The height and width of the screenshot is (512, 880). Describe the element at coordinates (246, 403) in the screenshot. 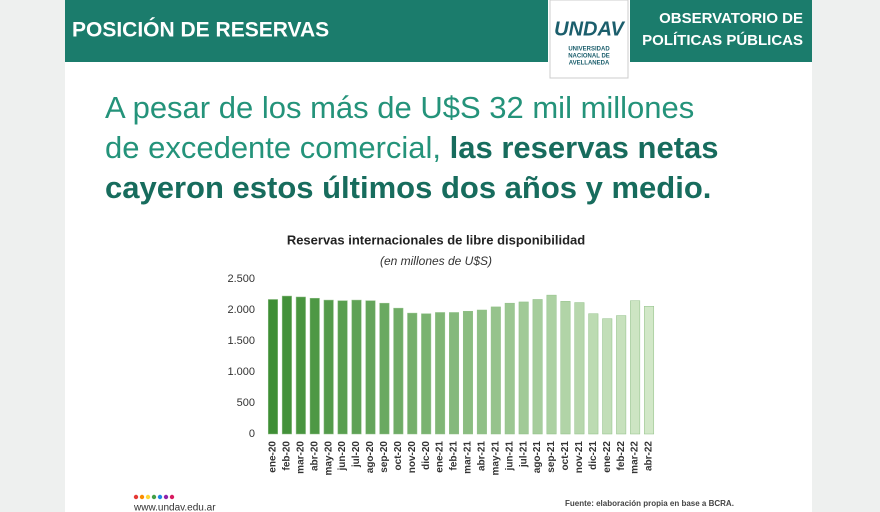

I see `y-tick-label: 500` at that location.